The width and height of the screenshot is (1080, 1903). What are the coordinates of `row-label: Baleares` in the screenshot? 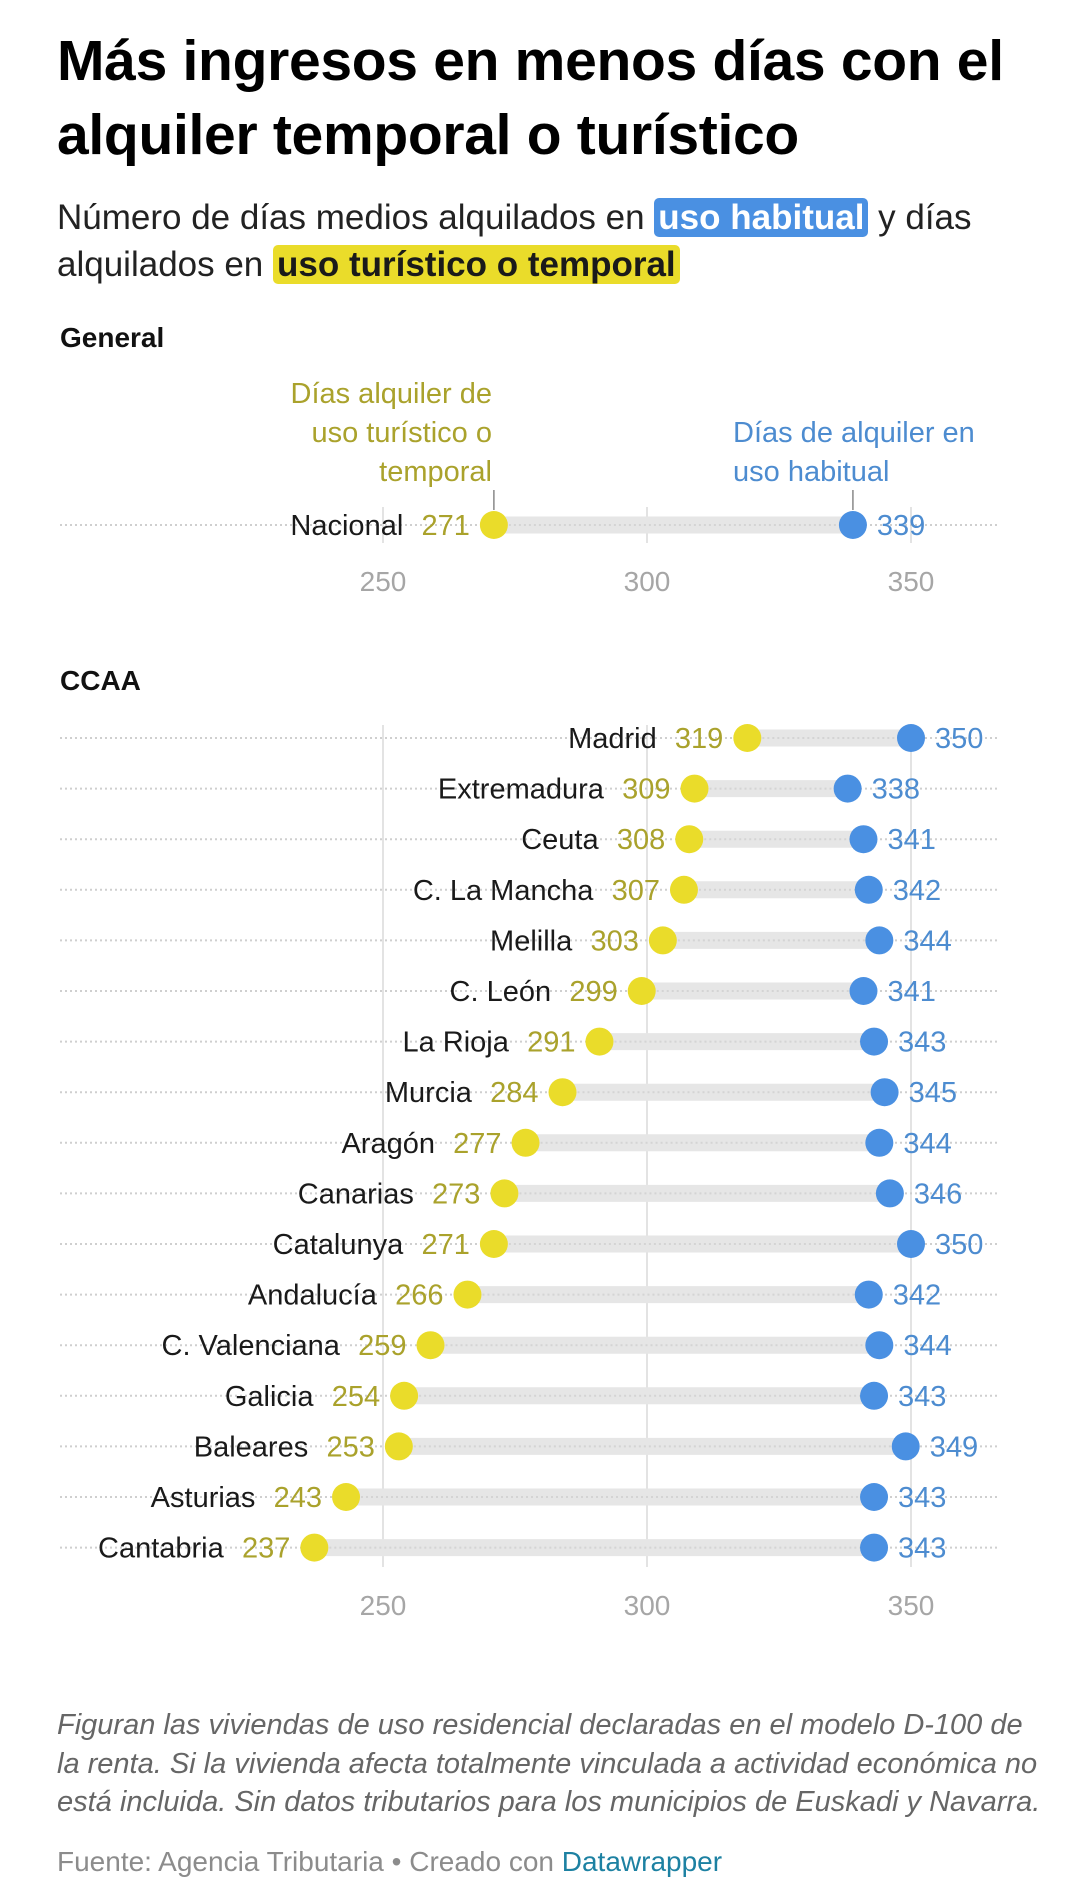 It's located at (251, 1447).